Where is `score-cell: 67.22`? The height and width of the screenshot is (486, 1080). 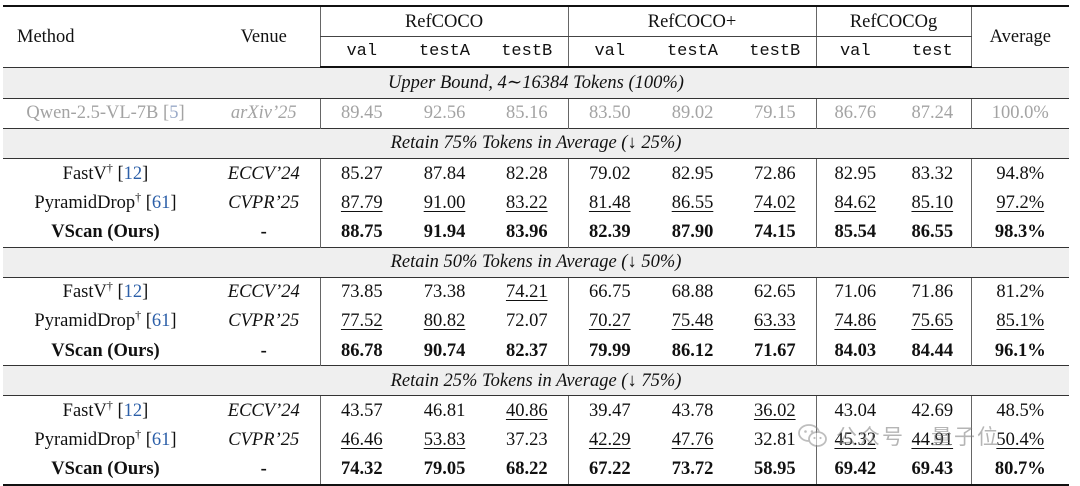 score-cell: 67.22 is located at coordinates (609, 470).